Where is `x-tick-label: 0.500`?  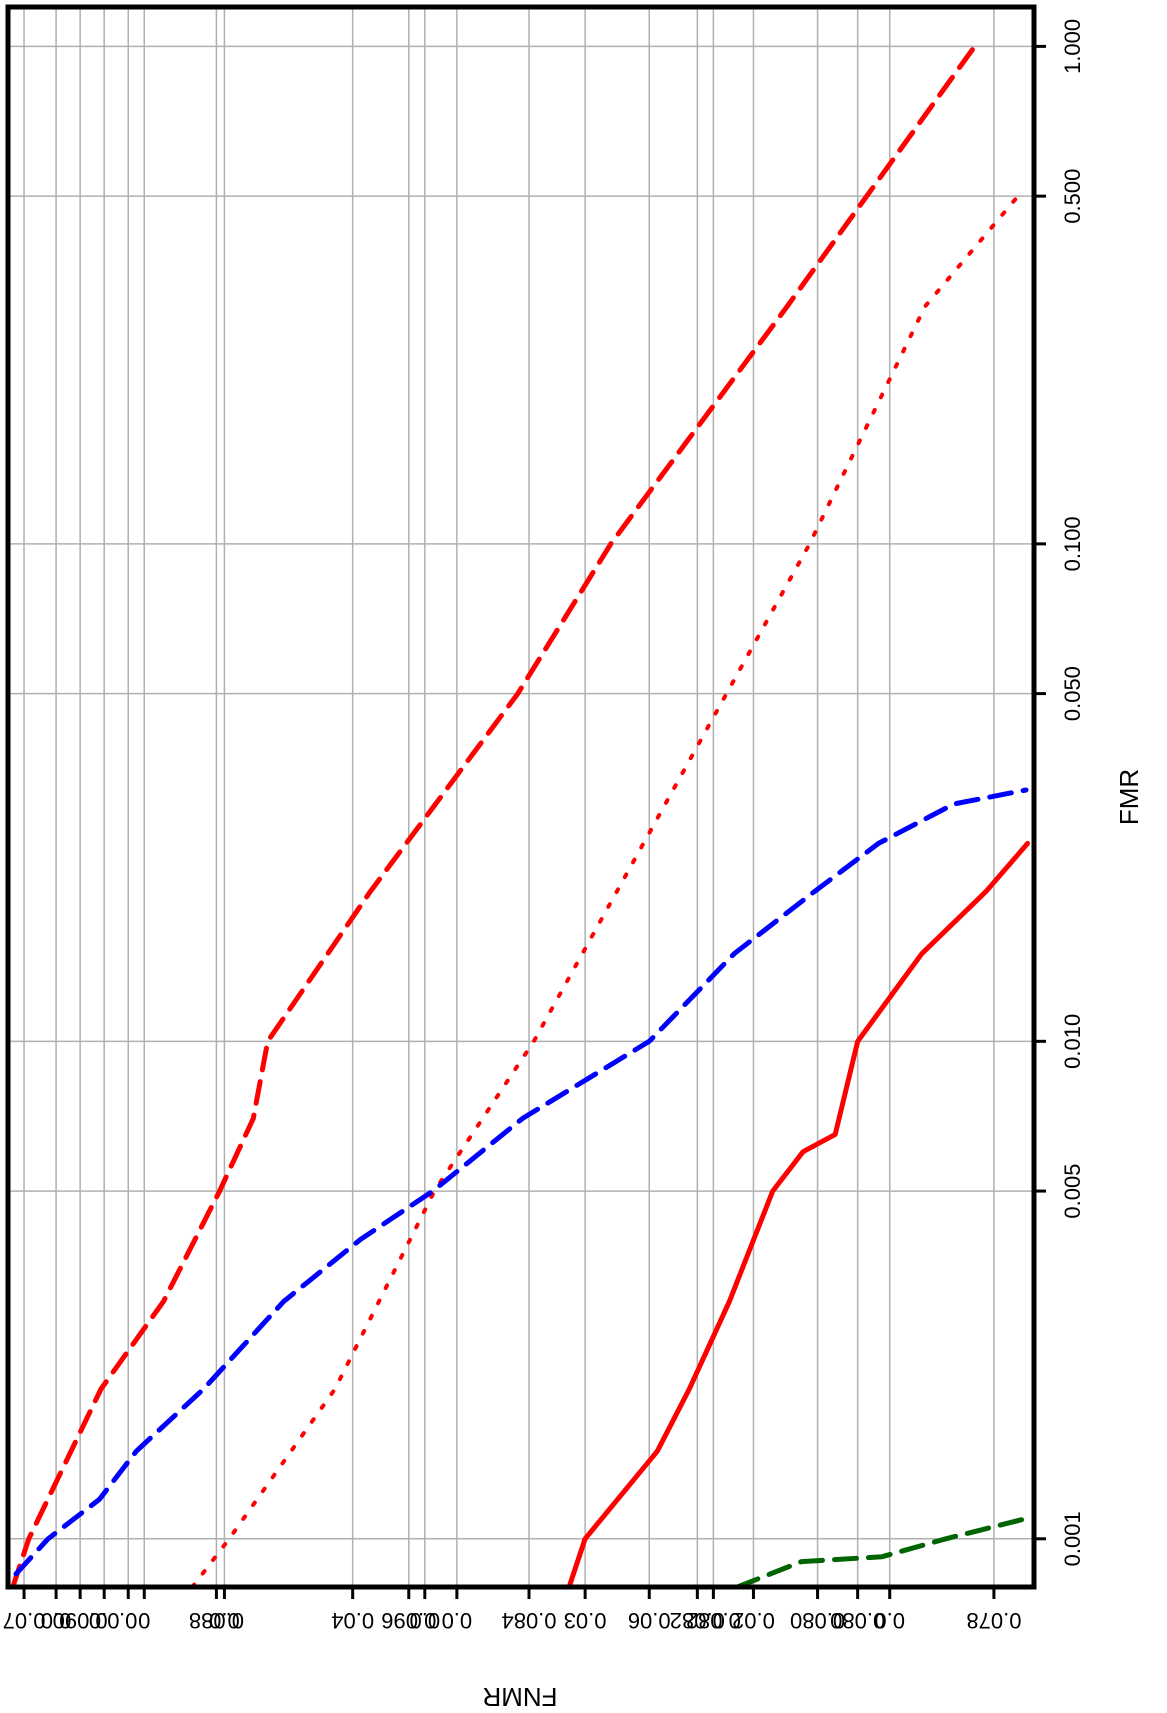
x-tick-label: 0.500 is located at coordinates (1072, 196).